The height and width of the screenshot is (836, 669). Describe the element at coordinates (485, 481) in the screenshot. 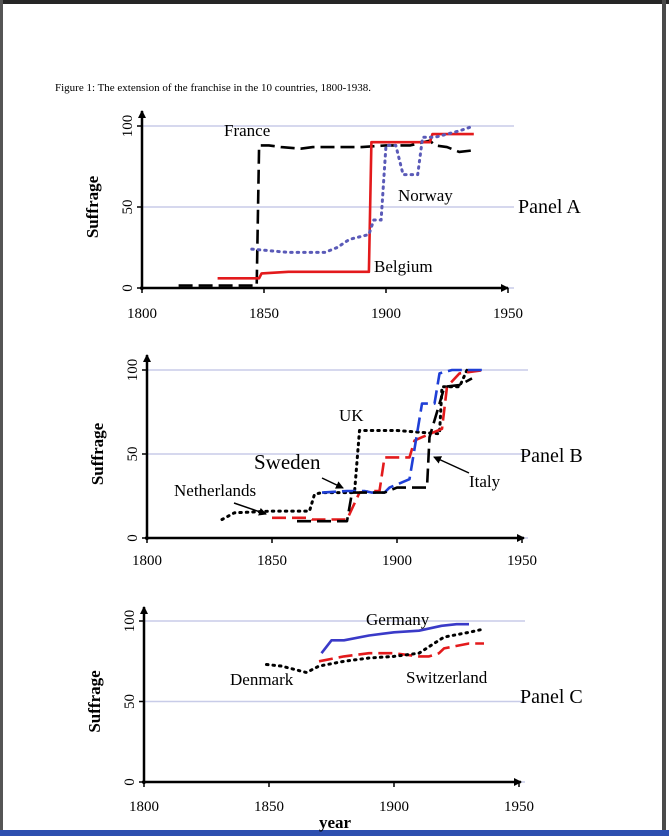

I see `annotation-italy: Italy` at that location.